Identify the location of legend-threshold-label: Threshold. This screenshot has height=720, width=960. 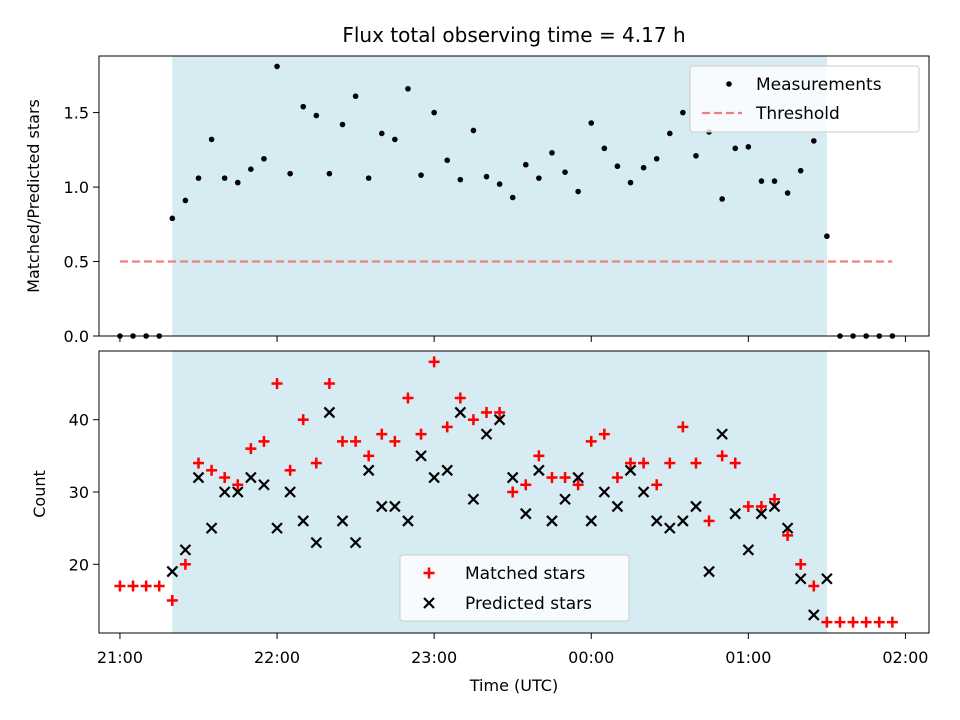
(797, 114).